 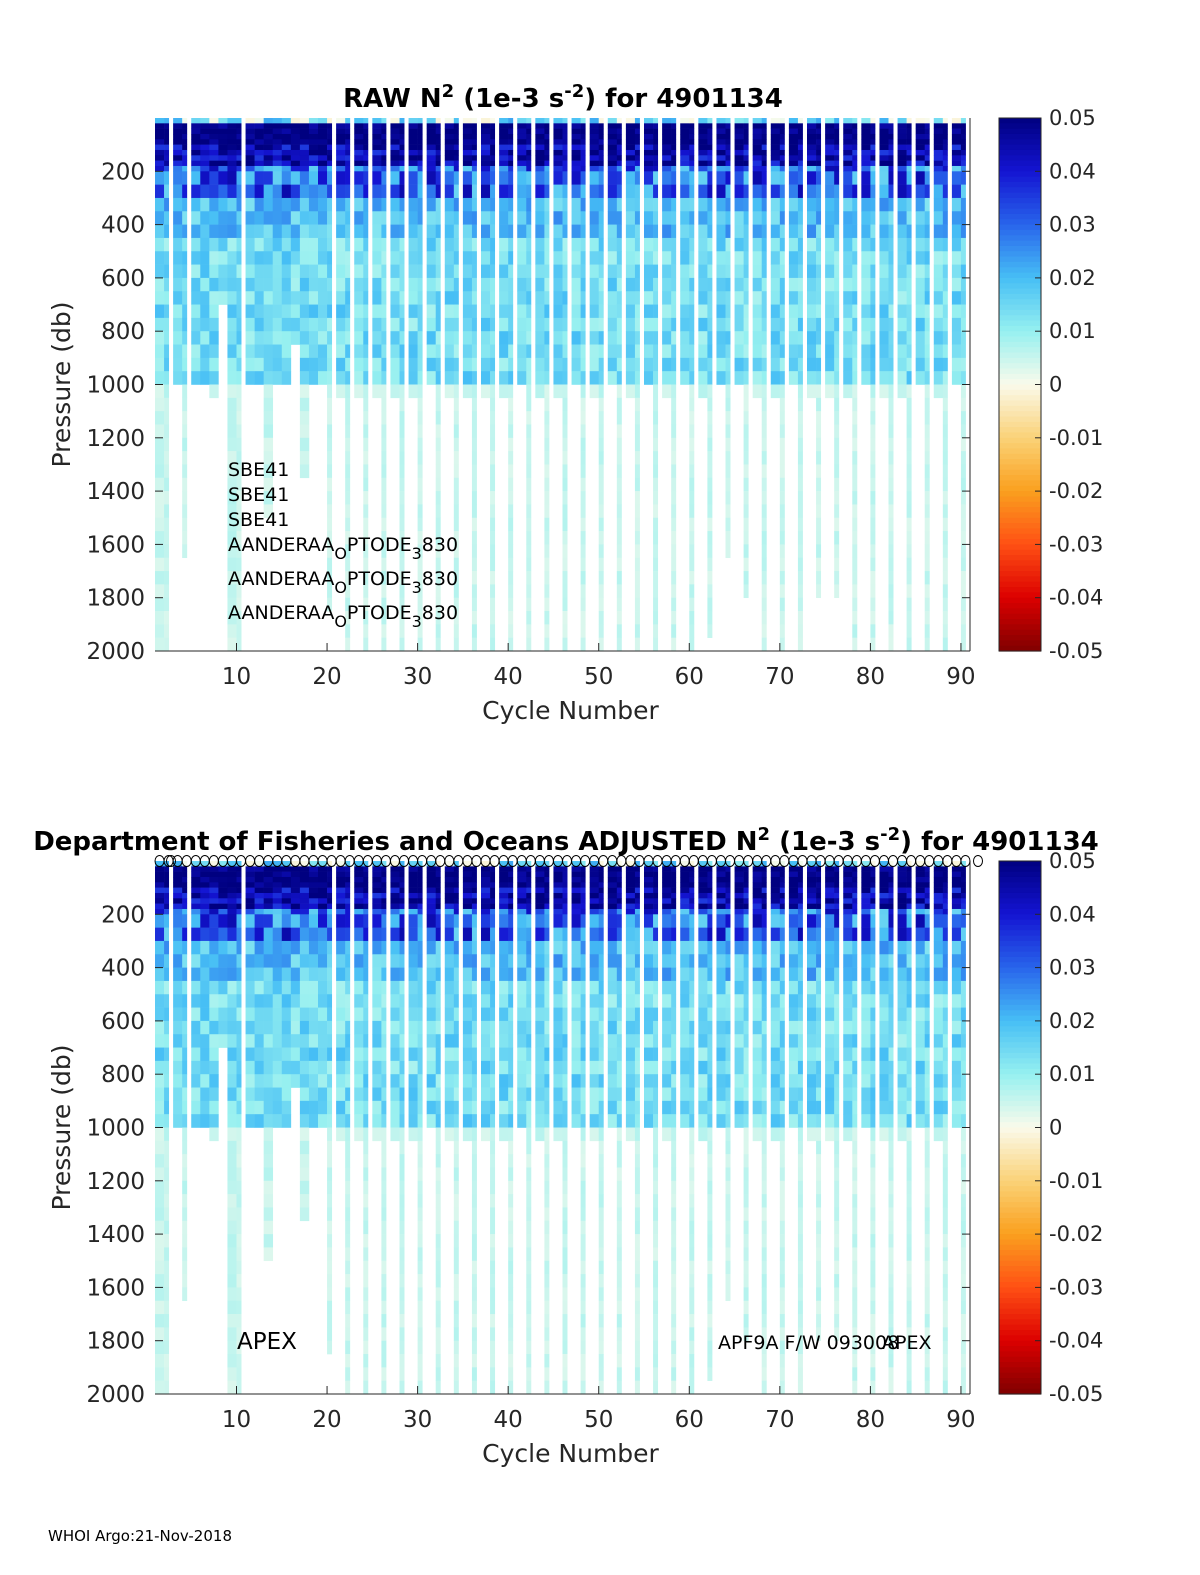 I want to click on y-tick-label: 200, so click(x=123, y=172).